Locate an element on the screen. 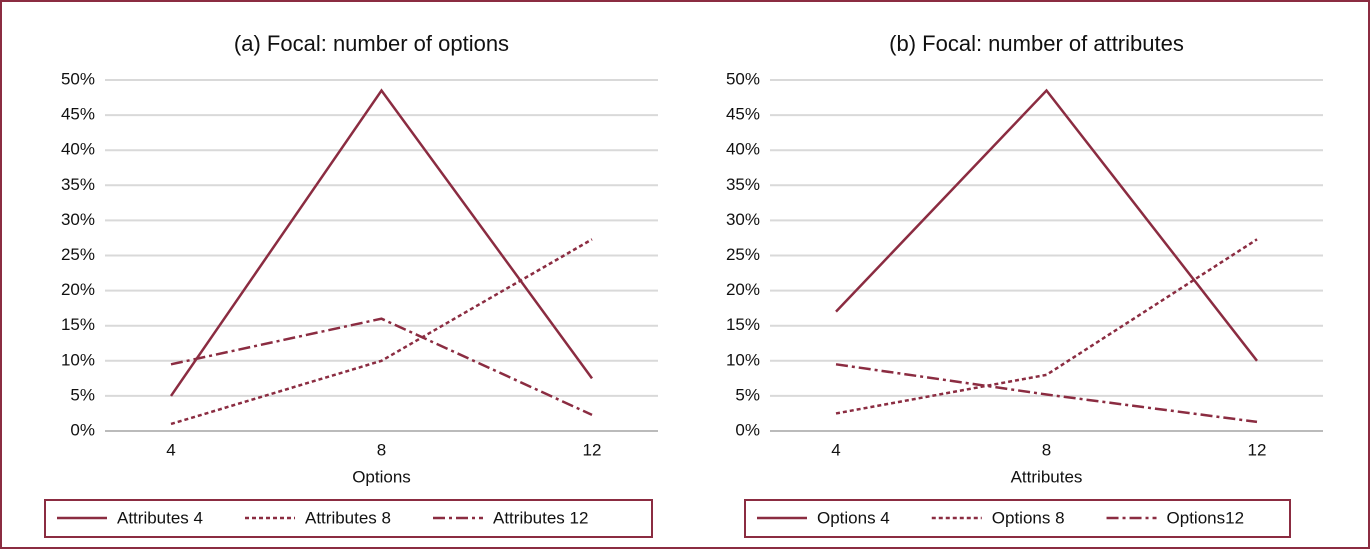 This screenshot has width=1370, height=549. x-axis-label: Options is located at coordinates (381, 476).